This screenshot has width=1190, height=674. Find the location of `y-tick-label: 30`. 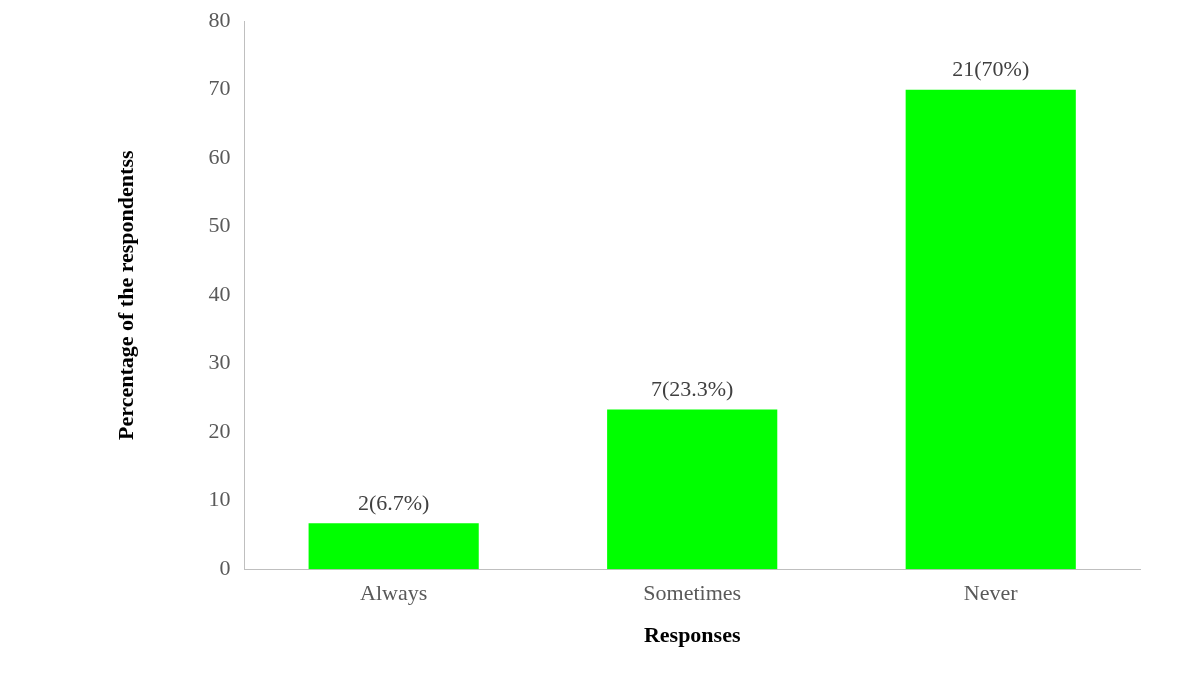

y-tick-label: 30 is located at coordinates (219, 362).